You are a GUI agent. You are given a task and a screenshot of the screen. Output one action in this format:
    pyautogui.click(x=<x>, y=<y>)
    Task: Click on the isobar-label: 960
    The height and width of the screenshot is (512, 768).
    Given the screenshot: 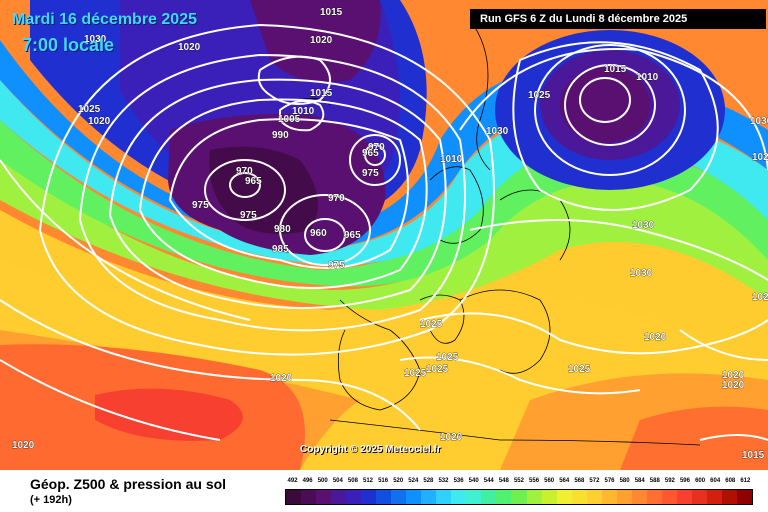 What is the action you would take?
    pyautogui.click(x=318, y=233)
    